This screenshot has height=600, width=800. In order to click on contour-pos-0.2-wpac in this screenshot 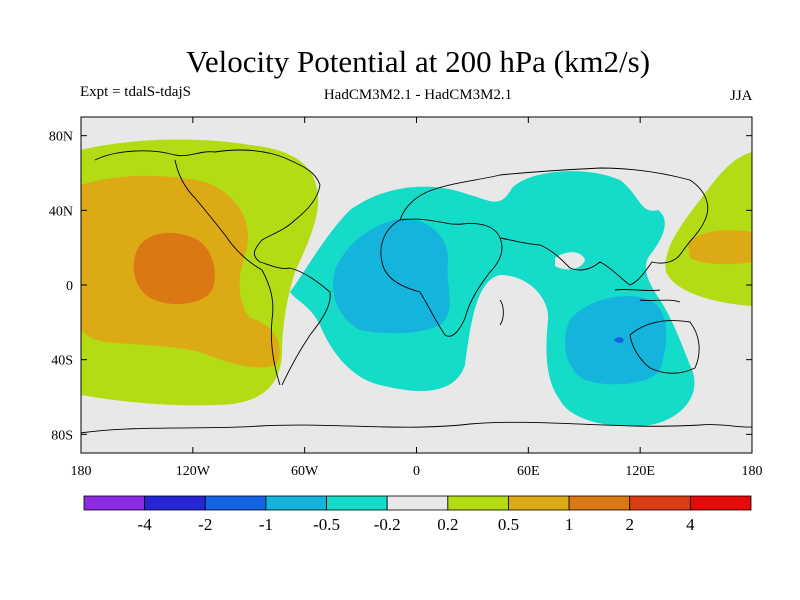, I will do `click(708, 229)`.